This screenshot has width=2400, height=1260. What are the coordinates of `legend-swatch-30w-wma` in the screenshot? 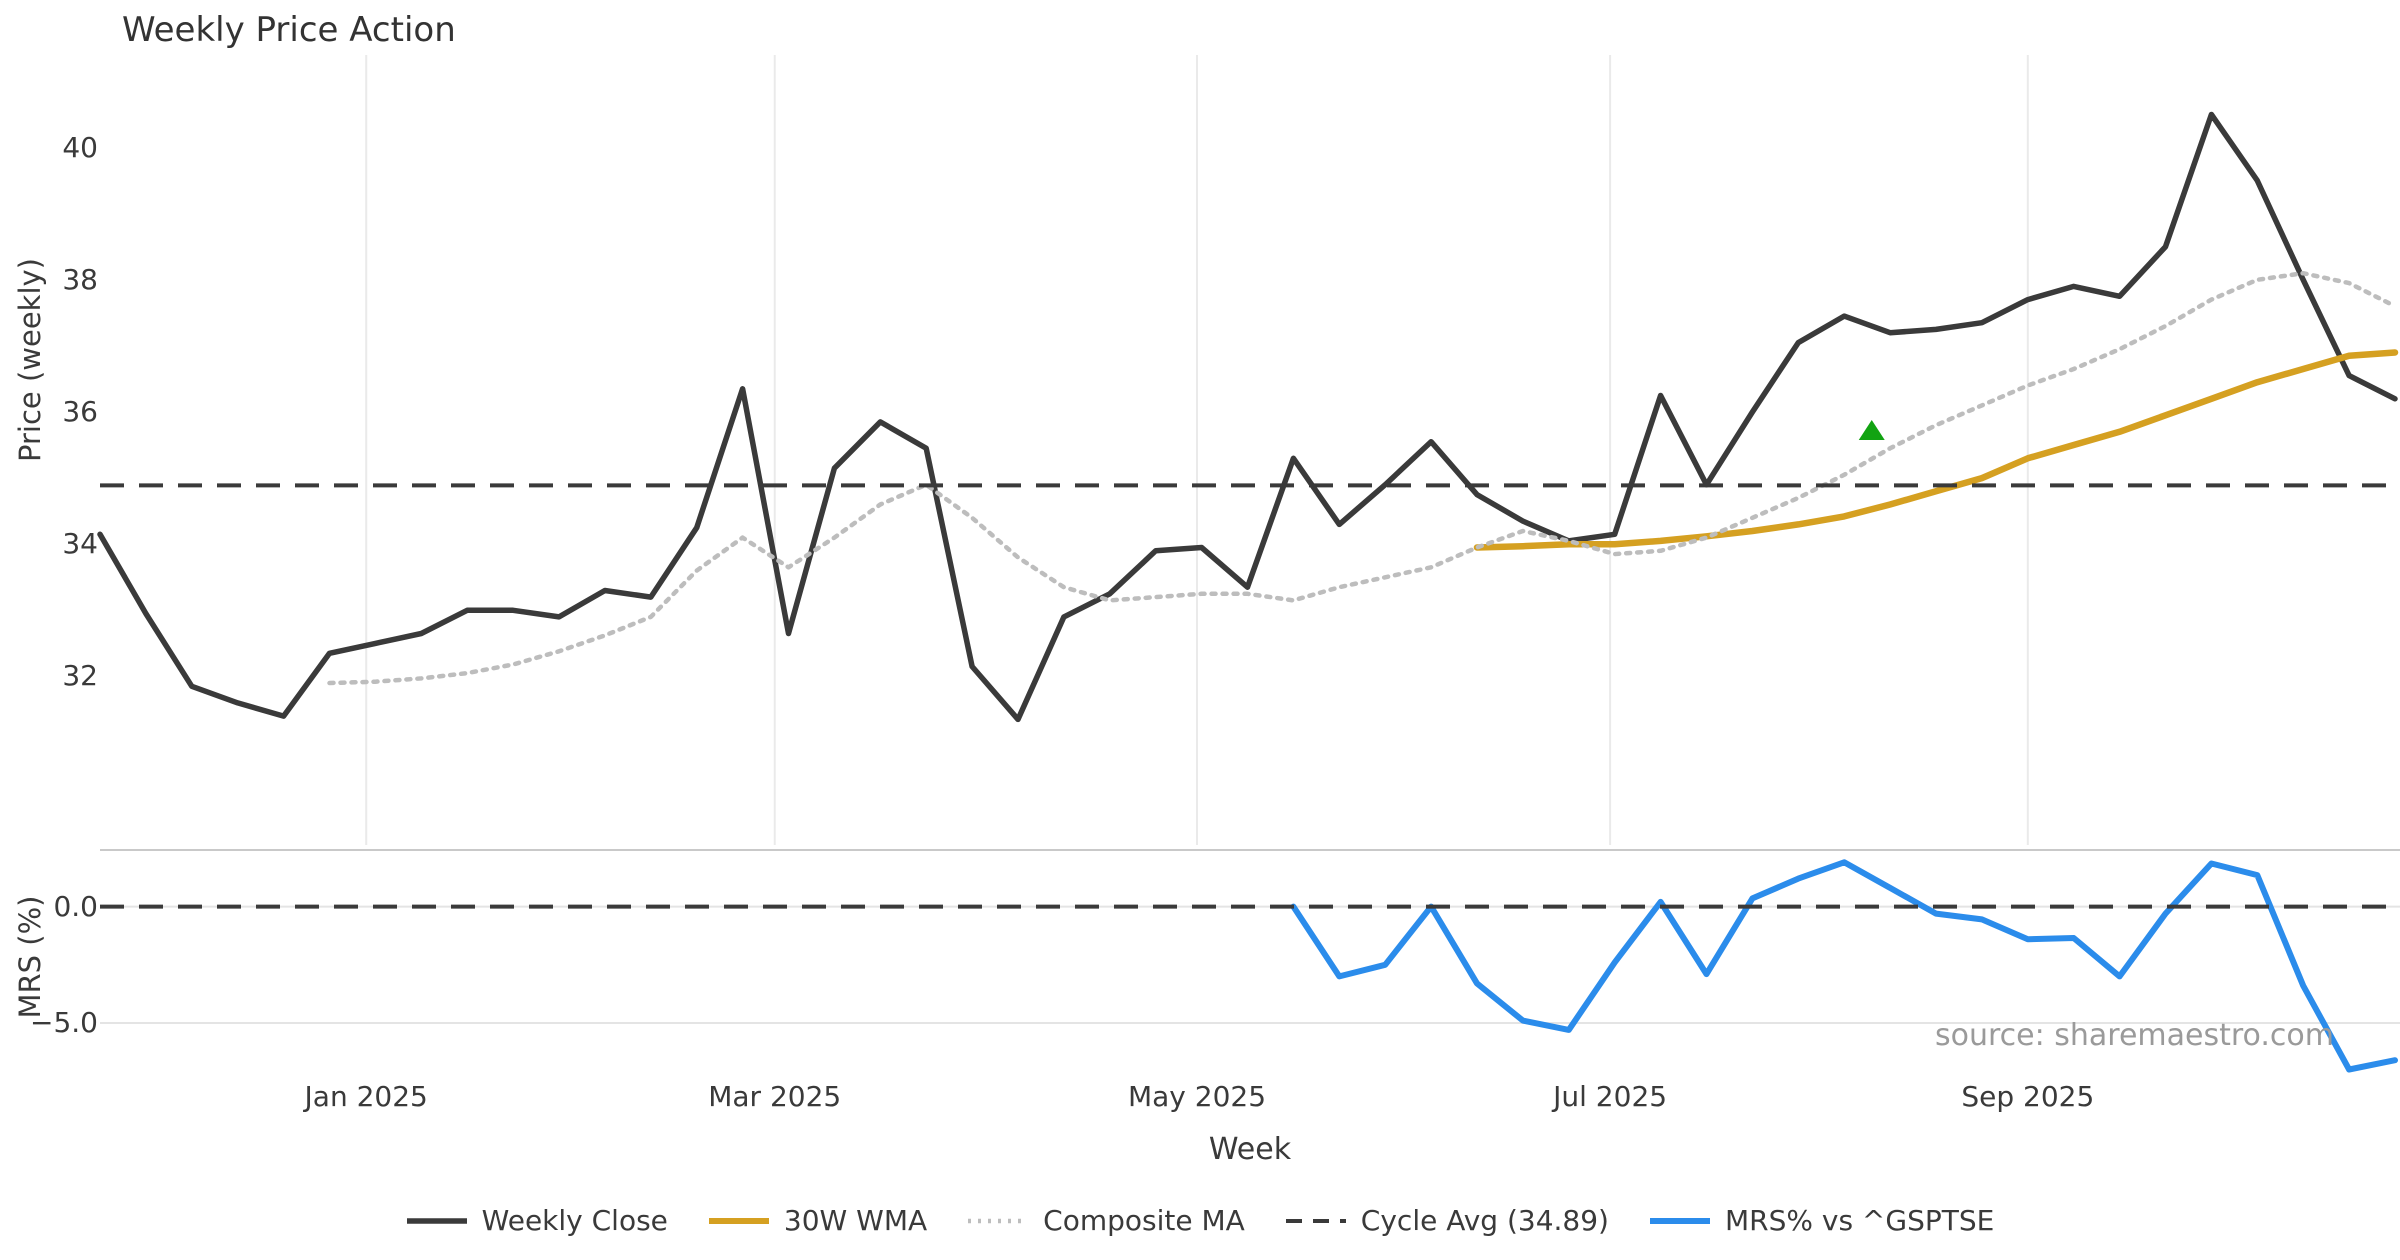 It's located at (738, 1220).